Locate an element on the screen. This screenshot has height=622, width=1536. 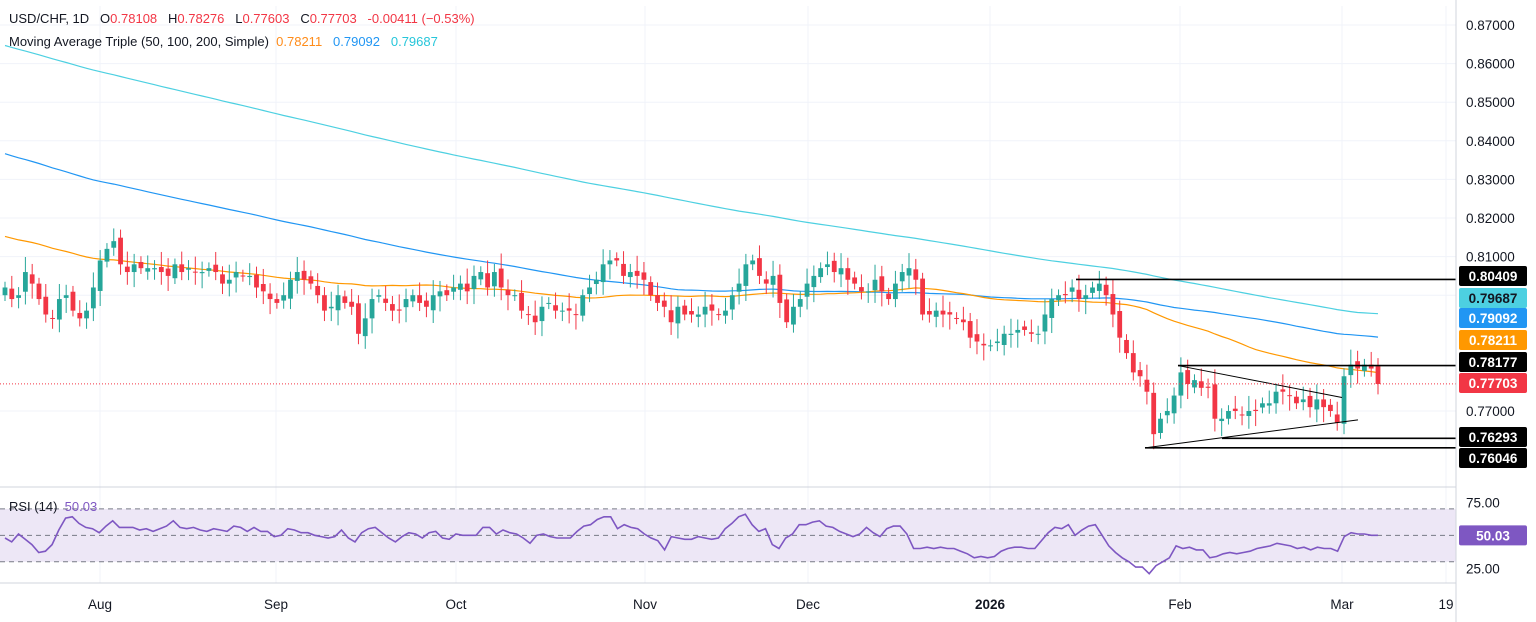
rsi-panel is located at coordinates (728, 535).